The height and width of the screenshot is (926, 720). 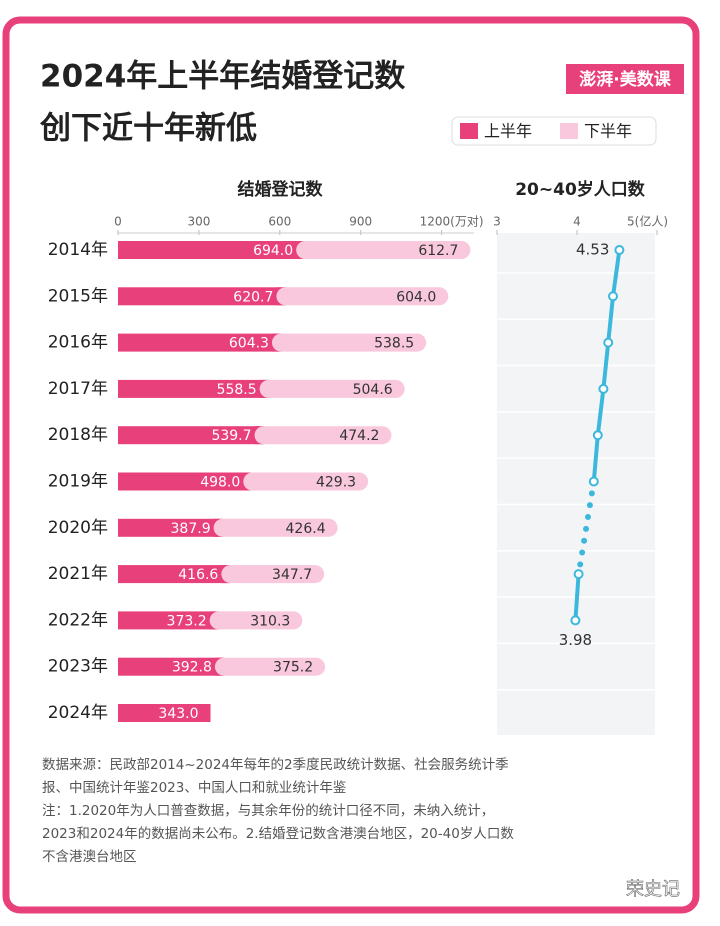 What do you see at coordinates (78, 620) in the screenshot?
I see `y-tick-label: 2022年` at bounding box center [78, 620].